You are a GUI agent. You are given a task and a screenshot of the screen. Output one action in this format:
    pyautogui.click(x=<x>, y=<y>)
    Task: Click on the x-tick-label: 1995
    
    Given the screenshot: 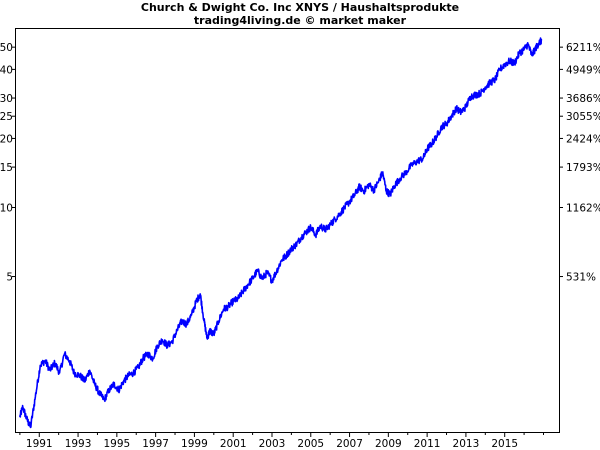 What is the action you would take?
    pyautogui.click(x=116, y=444)
    